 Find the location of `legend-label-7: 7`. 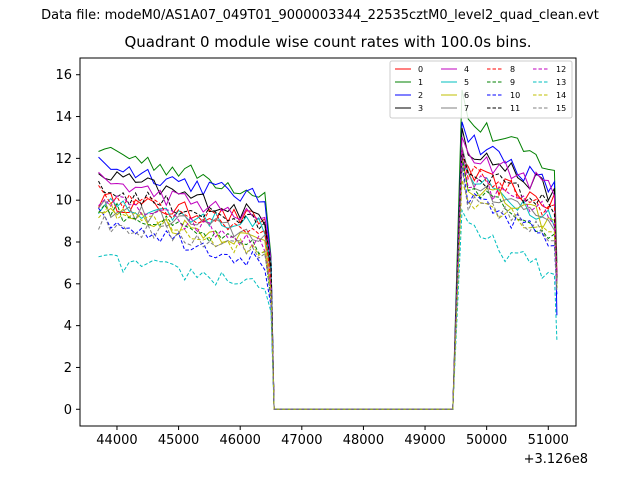

legend-label-7: 7 is located at coordinates (466, 108).